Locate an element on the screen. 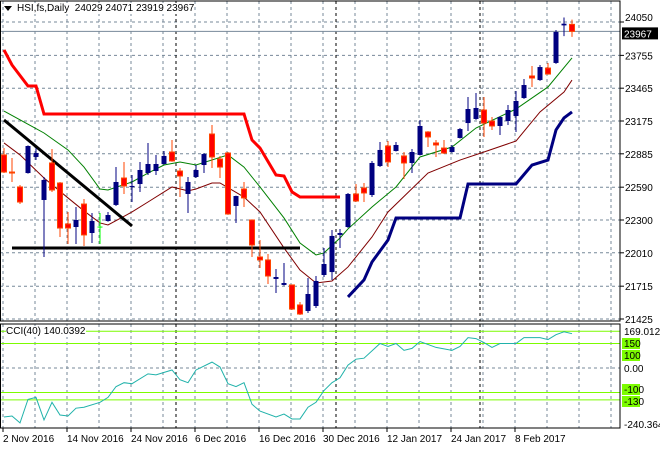 This screenshot has height=450, width=660. cci-y-label: 100 is located at coordinates (632, 356).